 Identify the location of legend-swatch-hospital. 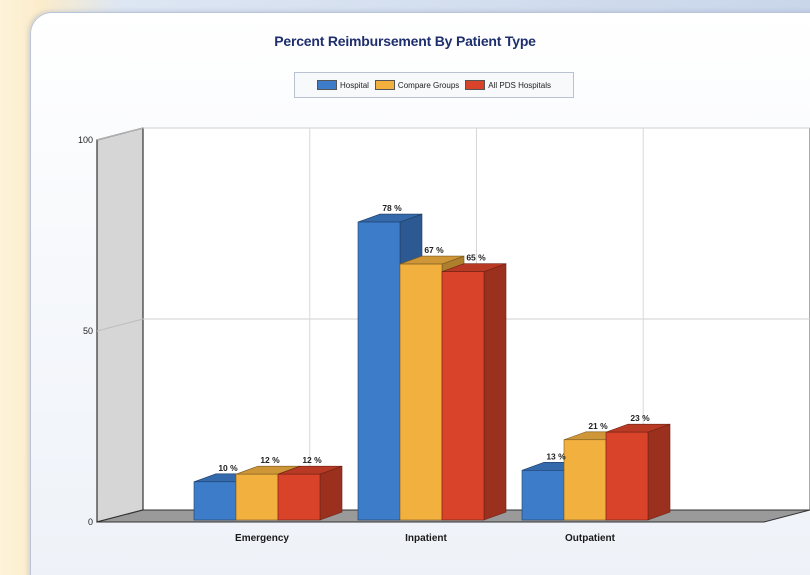
(327, 85).